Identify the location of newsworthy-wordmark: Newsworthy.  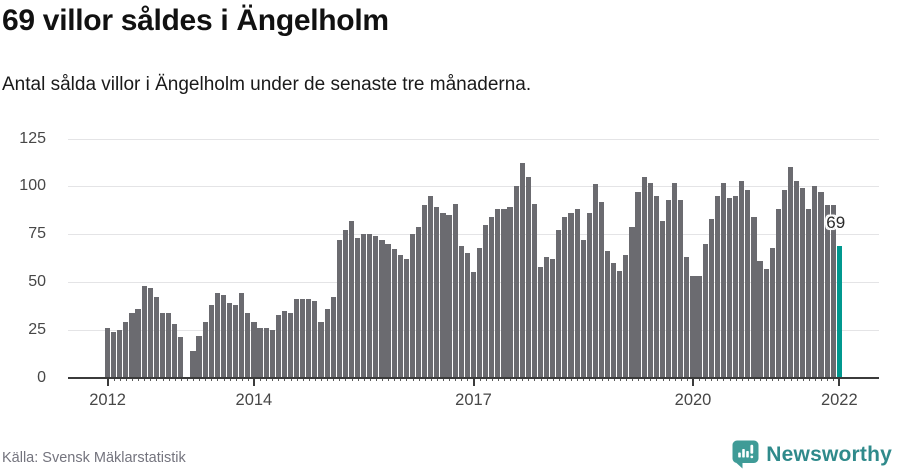
(829, 454).